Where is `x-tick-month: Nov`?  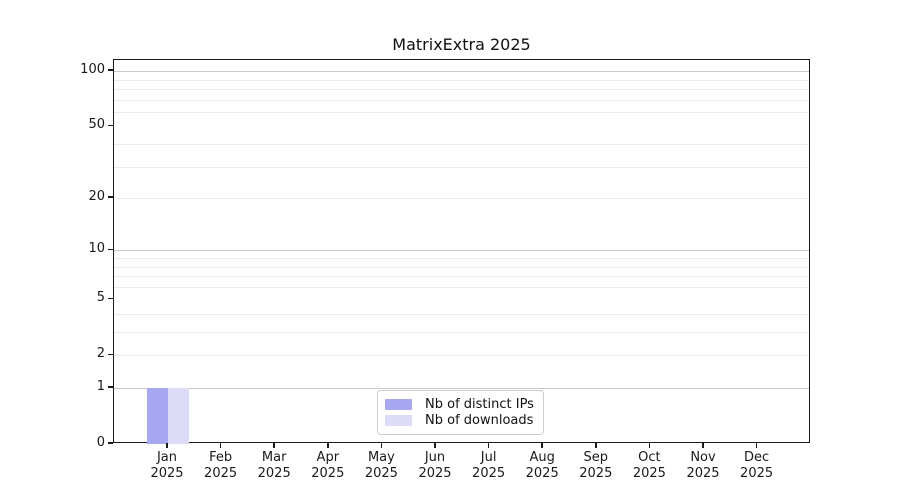 x-tick-month: Nov is located at coordinates (703, 457).